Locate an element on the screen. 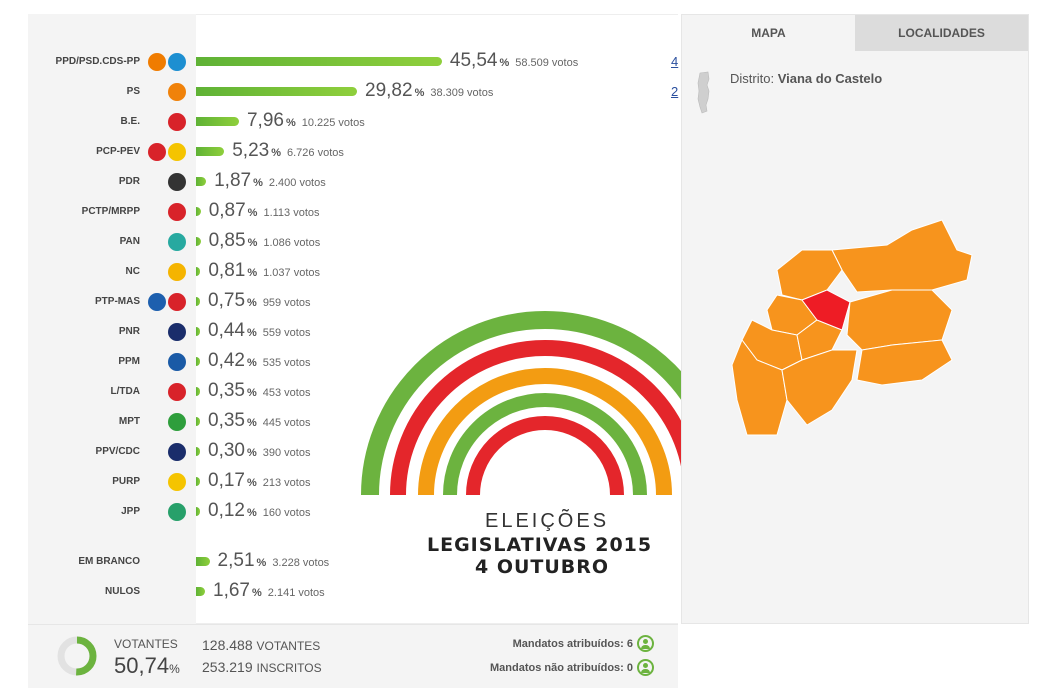 The width and height of the screenshot is (1054, 700). result-values: 0,12% 160 votos is located at coordinates (259, 511).